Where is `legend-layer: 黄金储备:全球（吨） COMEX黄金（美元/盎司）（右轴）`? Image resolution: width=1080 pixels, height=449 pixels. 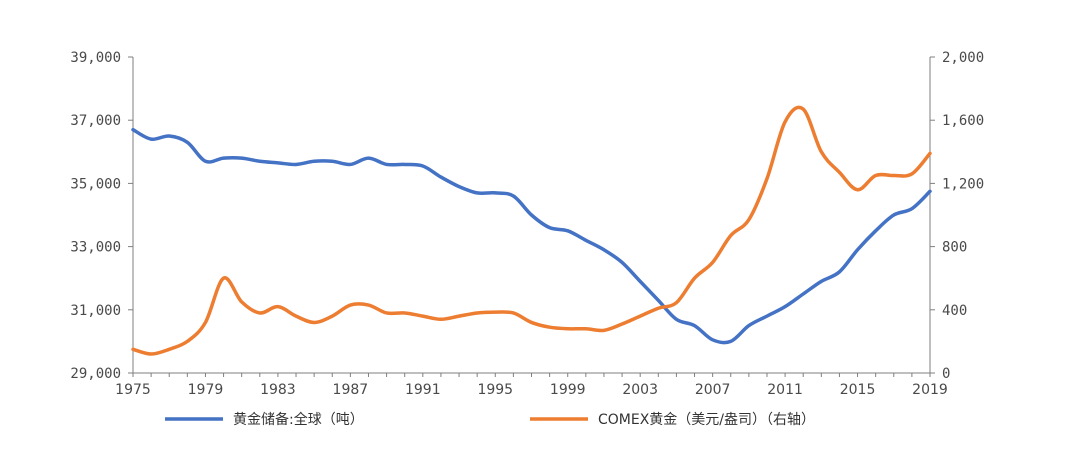 legend-layer: 黄金储备:全球（吨） COMEX黄金（美元/盎司）（右轴） is located at coordinates (490, 419).